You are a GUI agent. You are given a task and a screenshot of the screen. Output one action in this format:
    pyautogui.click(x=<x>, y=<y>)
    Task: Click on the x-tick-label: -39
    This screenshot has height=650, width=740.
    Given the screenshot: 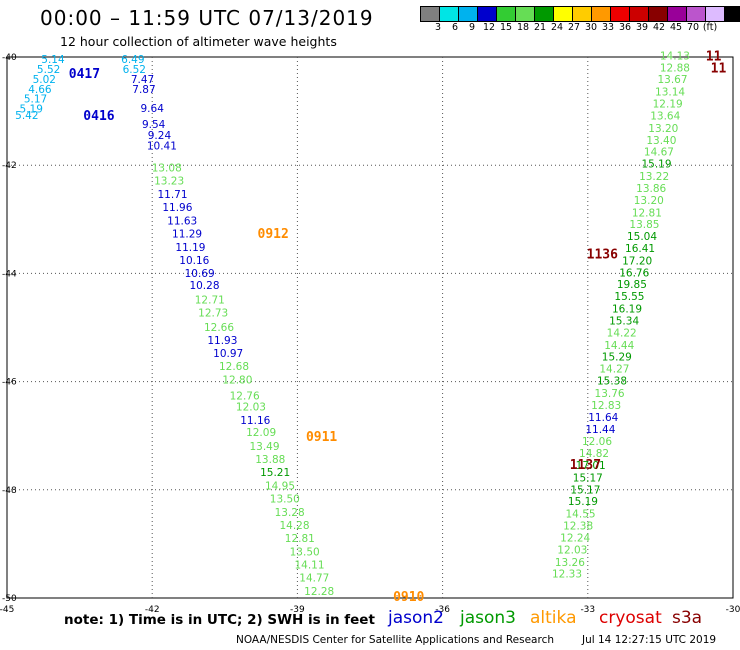 What is the action you would take?
    pyautogui.click(x=297, y=610)
    